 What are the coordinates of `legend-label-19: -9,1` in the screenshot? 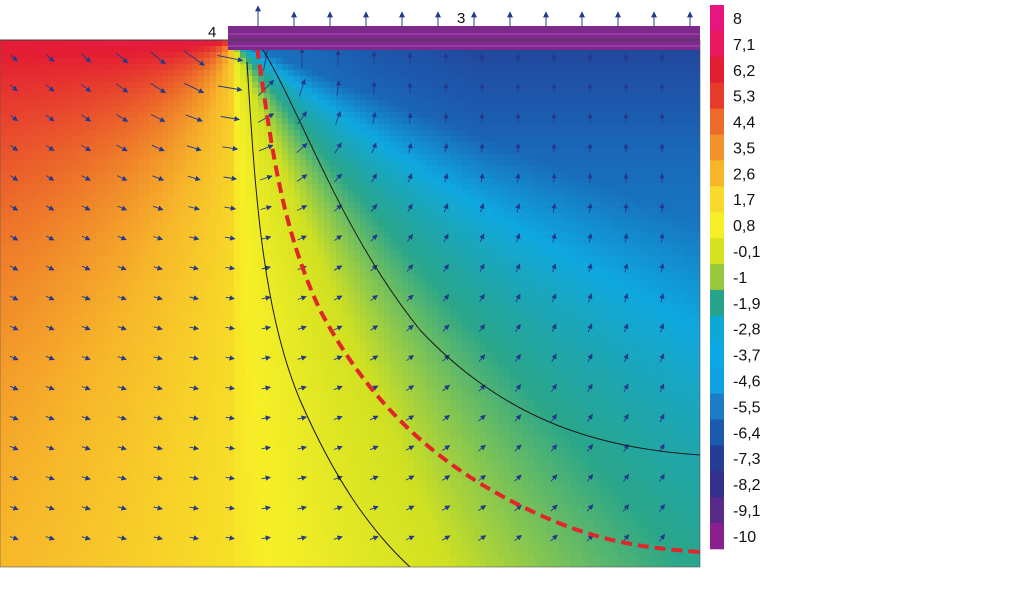 It's located at (747, 511).